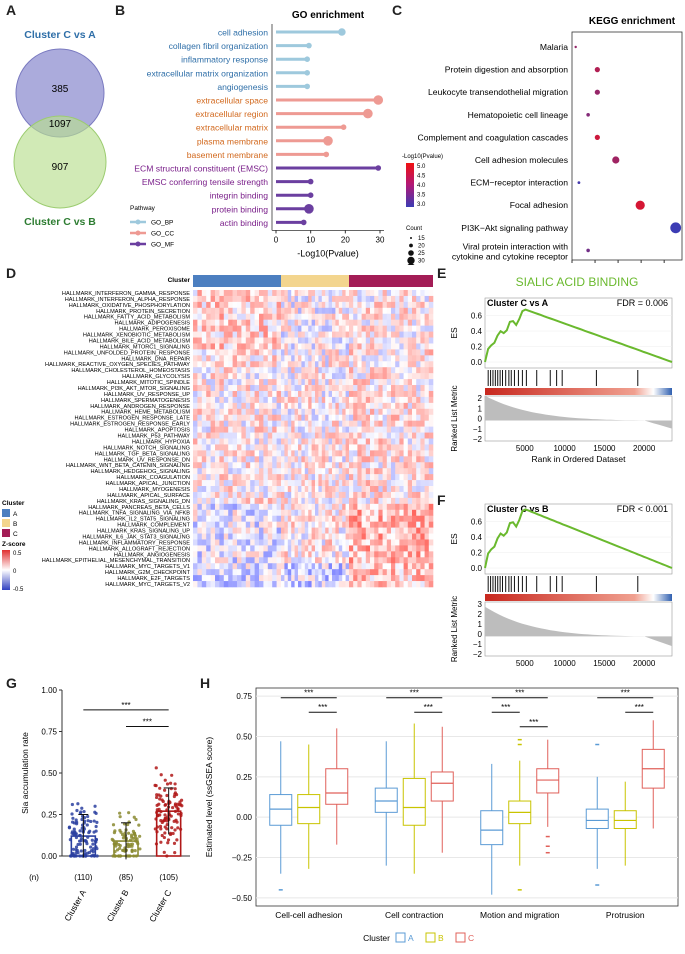 Image resolution: width=685 pixels, height=954 pixels. Describe the element at coordinates (525, 448) in the screenshot. I see `gsea-x-tick: 5000` at that location.